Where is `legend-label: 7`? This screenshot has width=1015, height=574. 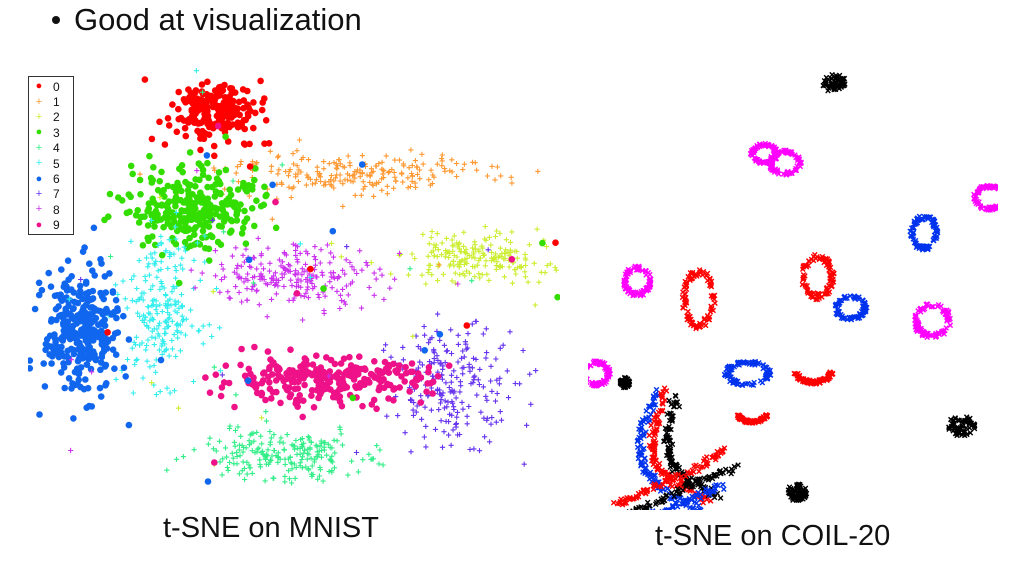 legend-label: 7 is located at coordinates (56, 194).